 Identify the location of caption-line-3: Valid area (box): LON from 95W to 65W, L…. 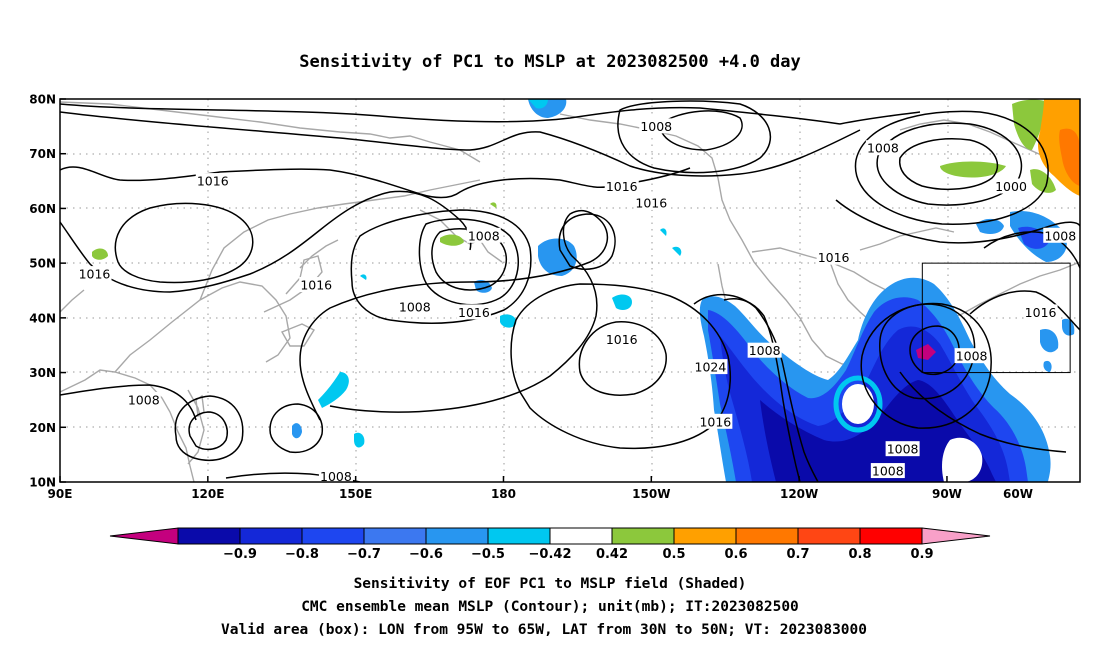
(544, 630).